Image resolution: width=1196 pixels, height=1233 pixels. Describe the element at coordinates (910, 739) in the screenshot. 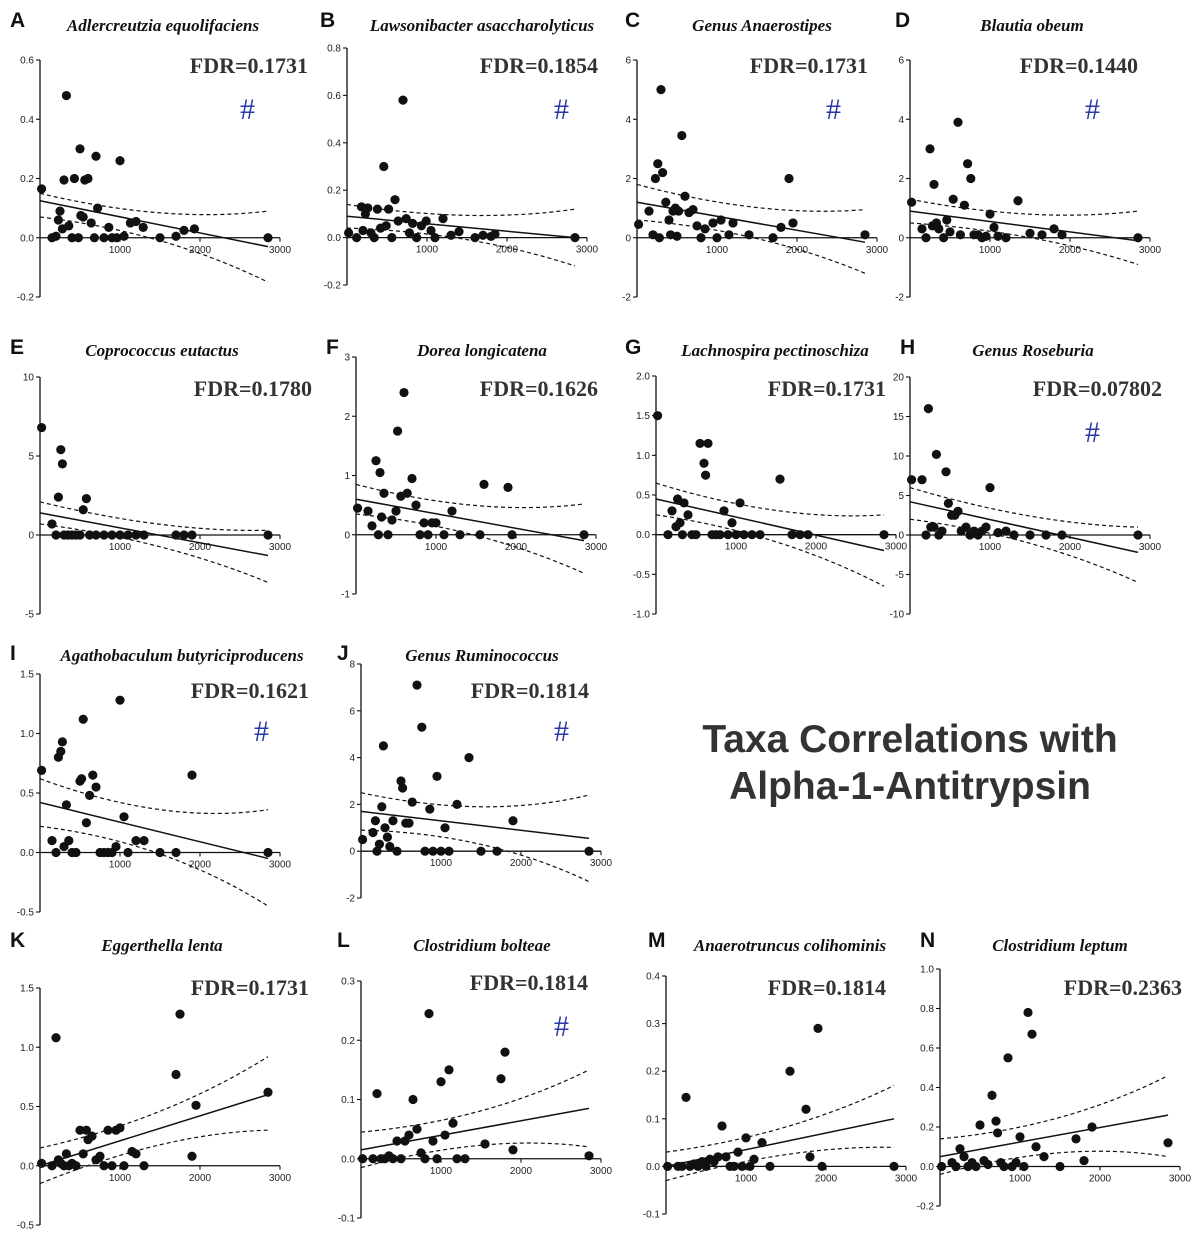

I see `figure-title-line1: Taxa Correlations with` at that location.